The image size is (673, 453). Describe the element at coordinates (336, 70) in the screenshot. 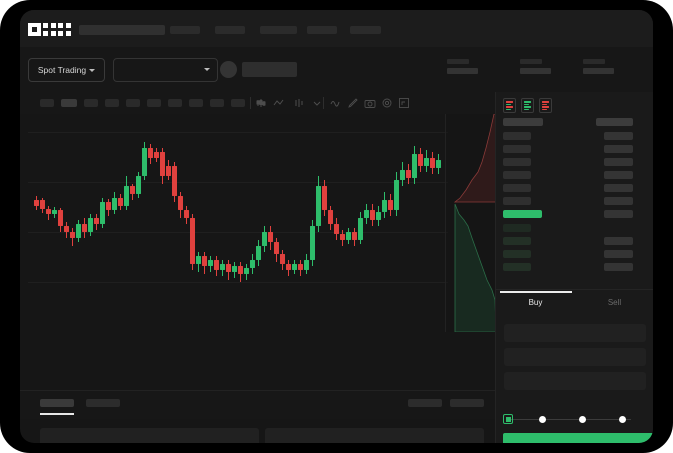

I see `market-subheader: Spot Trading` at that location.